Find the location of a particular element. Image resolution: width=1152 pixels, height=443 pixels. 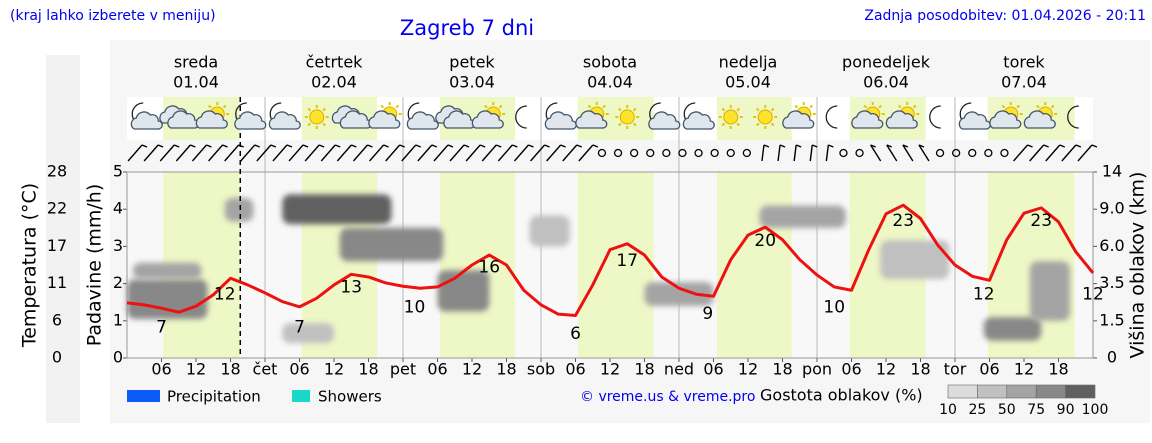

precip-tick-label: 1 is located at coordinates (118, 319).